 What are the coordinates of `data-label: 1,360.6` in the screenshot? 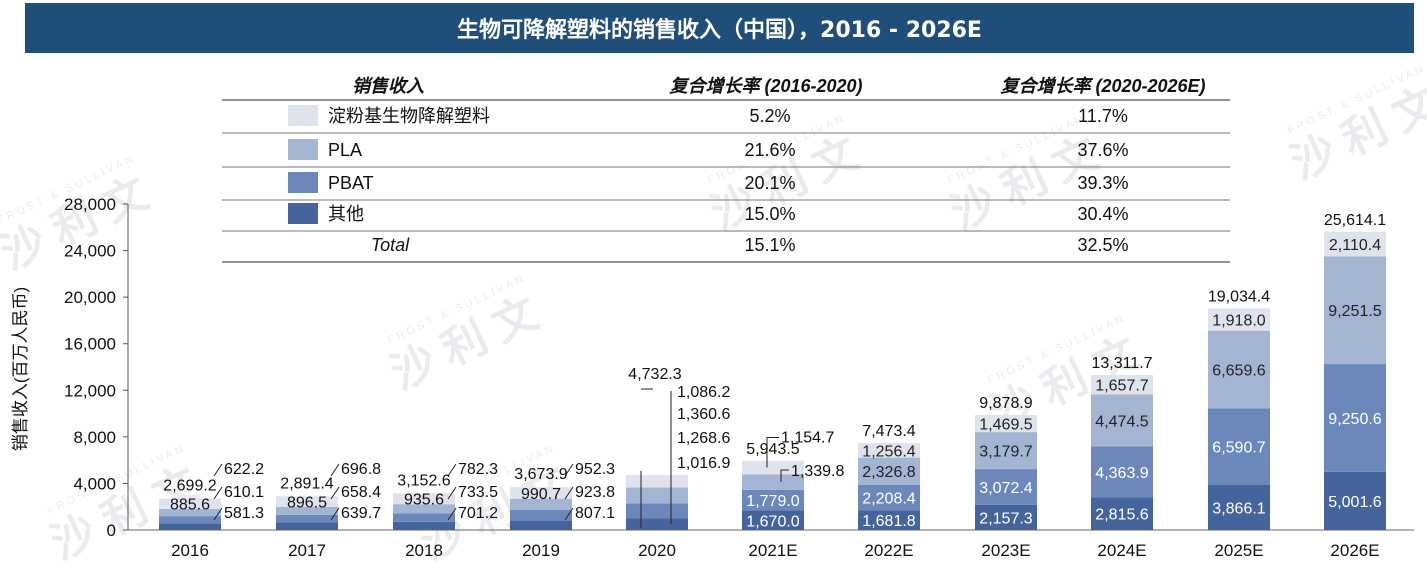 It's located at (703, 414).